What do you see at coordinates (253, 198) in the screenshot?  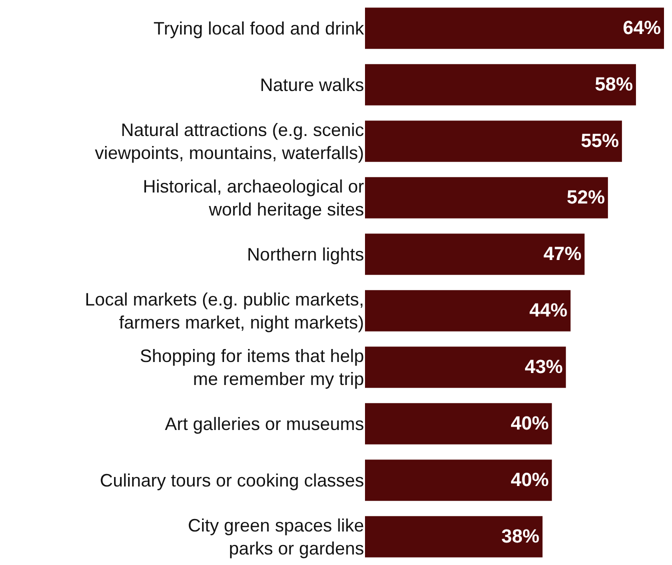 I see `y-tick-label: Historical, archaeological or world heritage sites` at bounding box center [253, 198].